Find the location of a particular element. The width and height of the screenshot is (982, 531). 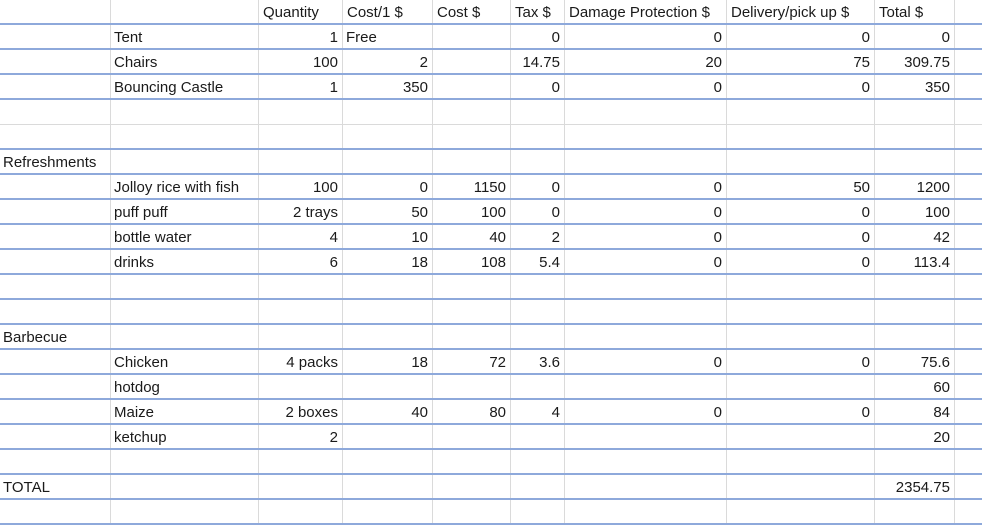

table-cell: 2354.75 is located at coordinates (915, 487).